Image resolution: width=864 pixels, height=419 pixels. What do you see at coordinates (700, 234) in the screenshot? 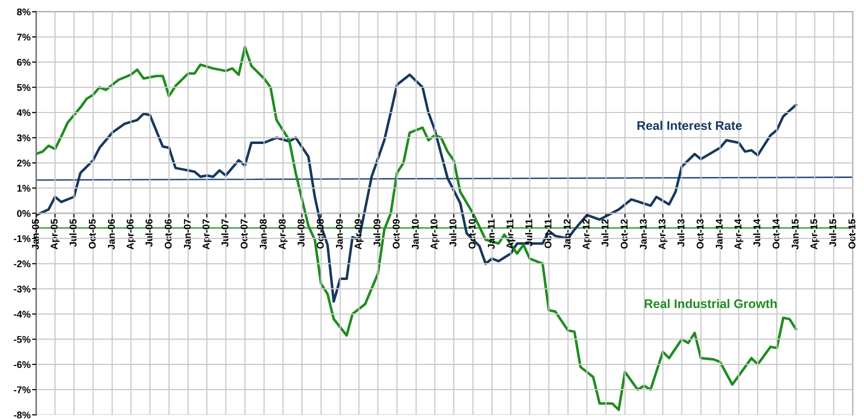
I see `x-tick-label: Oct-13` at bounding box center [700, 234].